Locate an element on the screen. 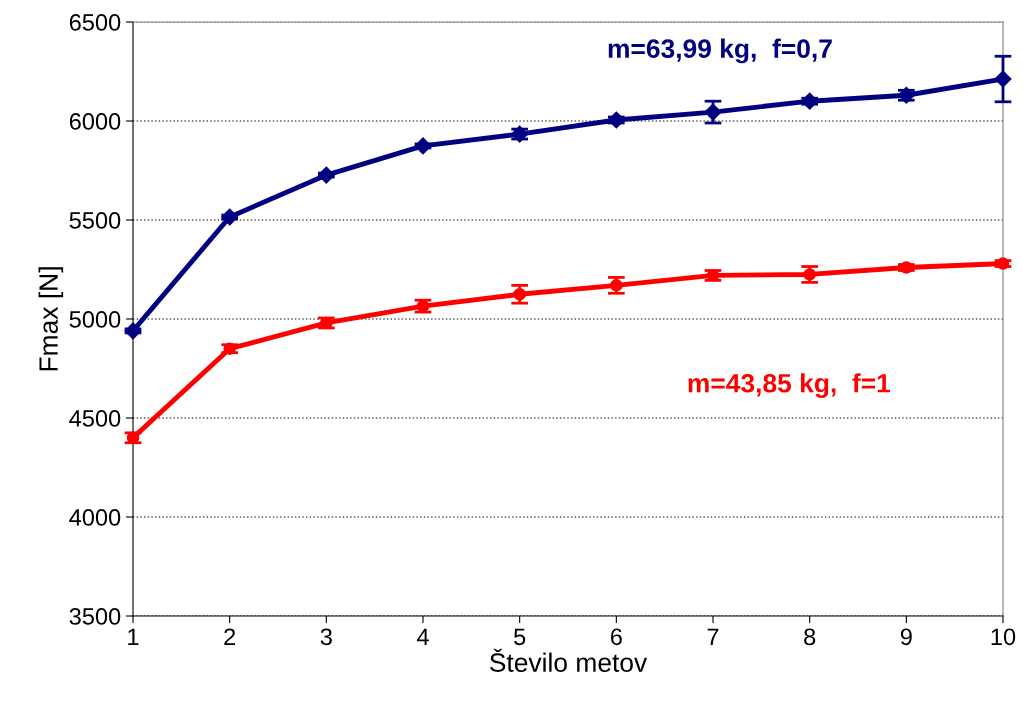 The image size is (1023, 702). y-tick-label: 4000 is located at coordinates (95, 517).